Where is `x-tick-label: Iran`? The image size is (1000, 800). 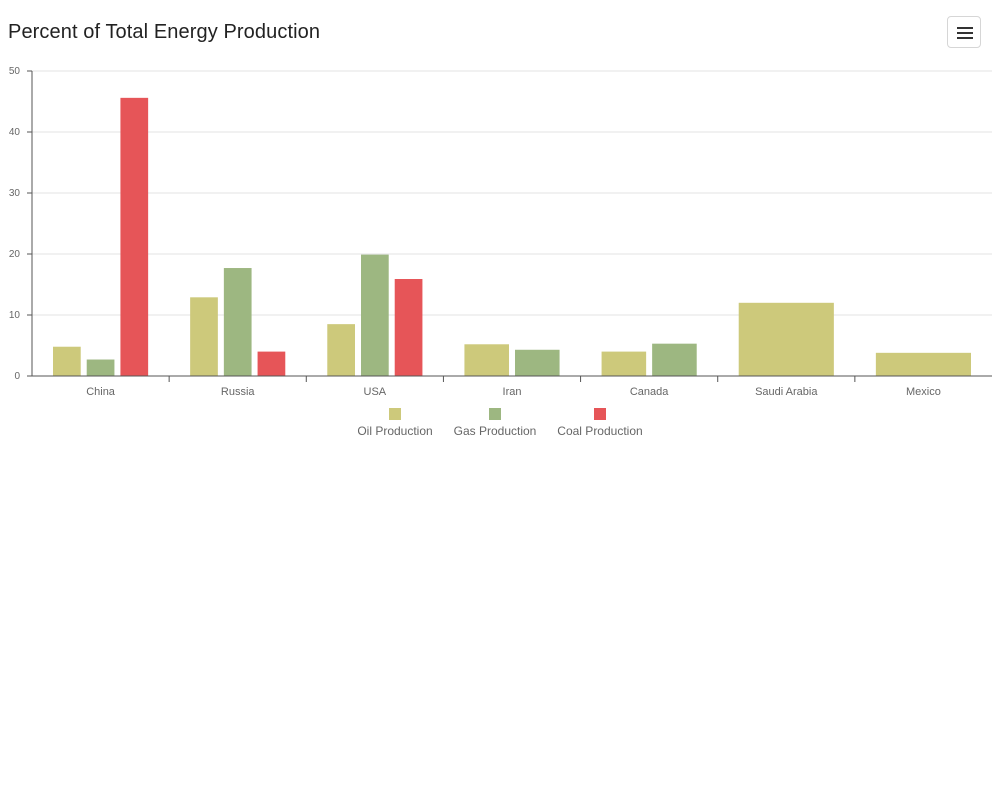 x-tick-label: Iran is located at coordinates (512, 392).